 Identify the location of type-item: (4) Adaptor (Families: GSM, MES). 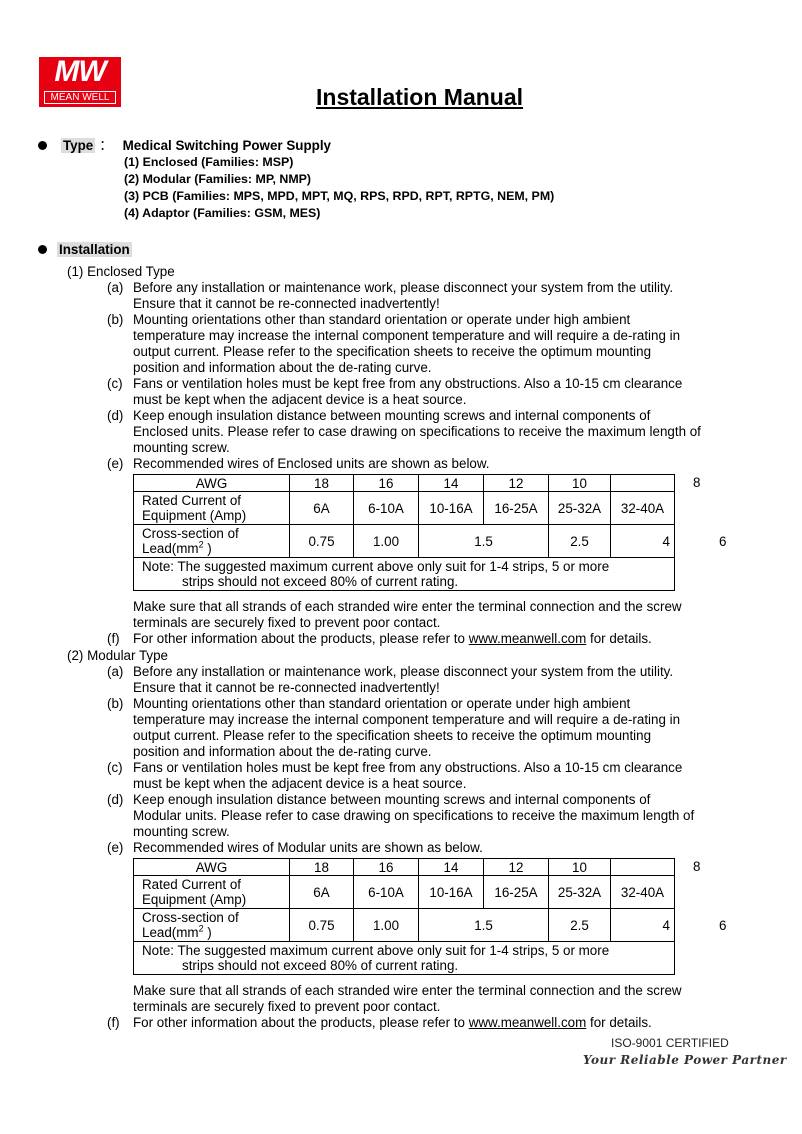
(222, 213).